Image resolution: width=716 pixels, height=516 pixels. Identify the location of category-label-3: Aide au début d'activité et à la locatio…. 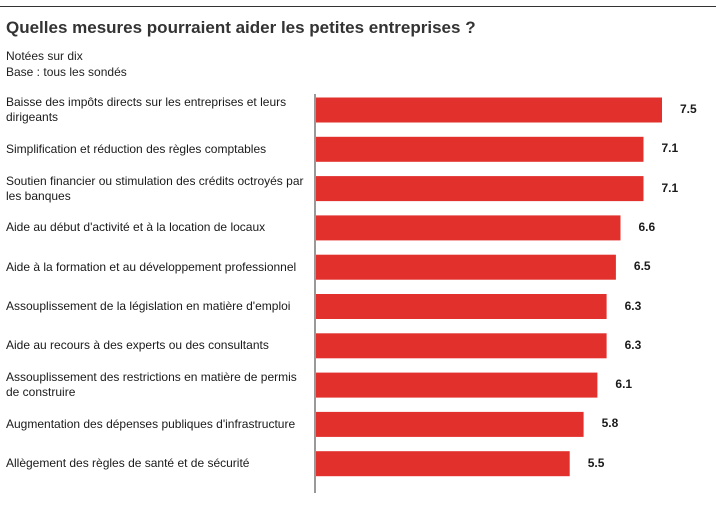
(136, 227).